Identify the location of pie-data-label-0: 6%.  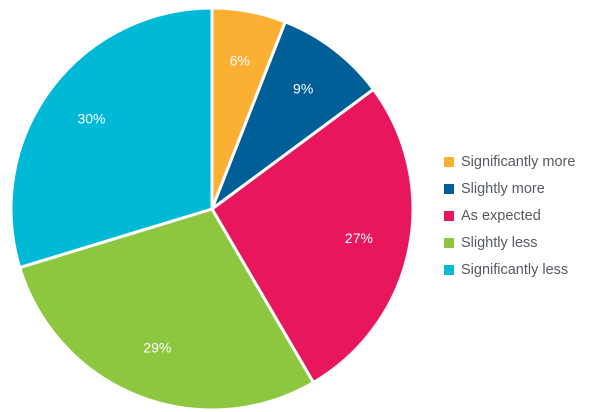
(240, 60).